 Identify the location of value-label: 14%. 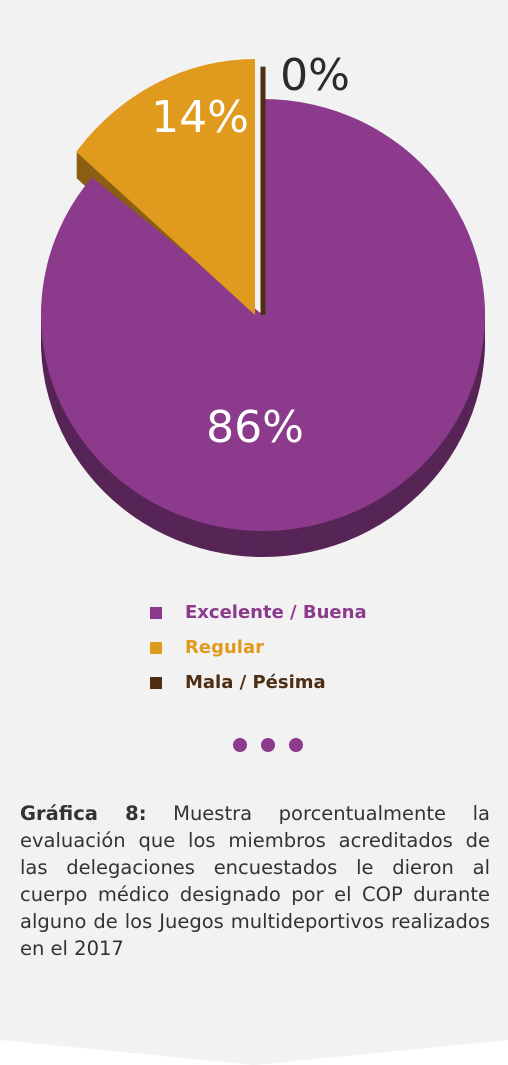
(200, 117).